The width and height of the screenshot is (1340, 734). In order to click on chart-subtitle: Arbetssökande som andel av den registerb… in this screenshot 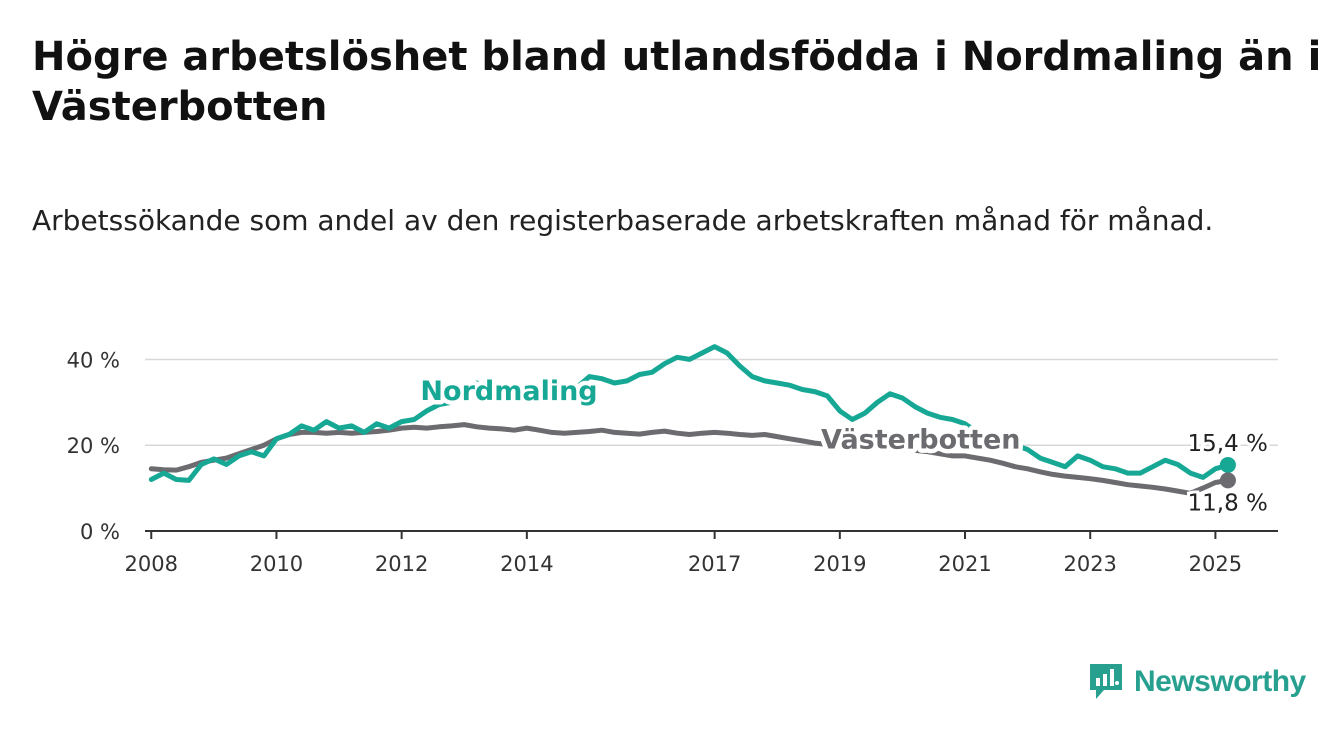, I will do `click(623, 220)`.